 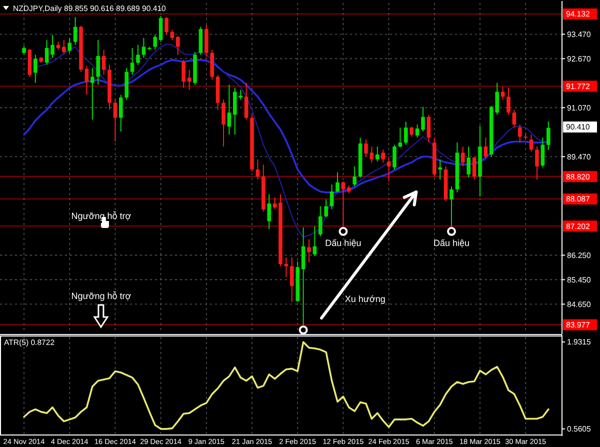 What do you see at coordinates (101, 296) in the screenshot?
I see `annotation: Ngưỡng hỗ trợ` at bounding box center [101, 296].